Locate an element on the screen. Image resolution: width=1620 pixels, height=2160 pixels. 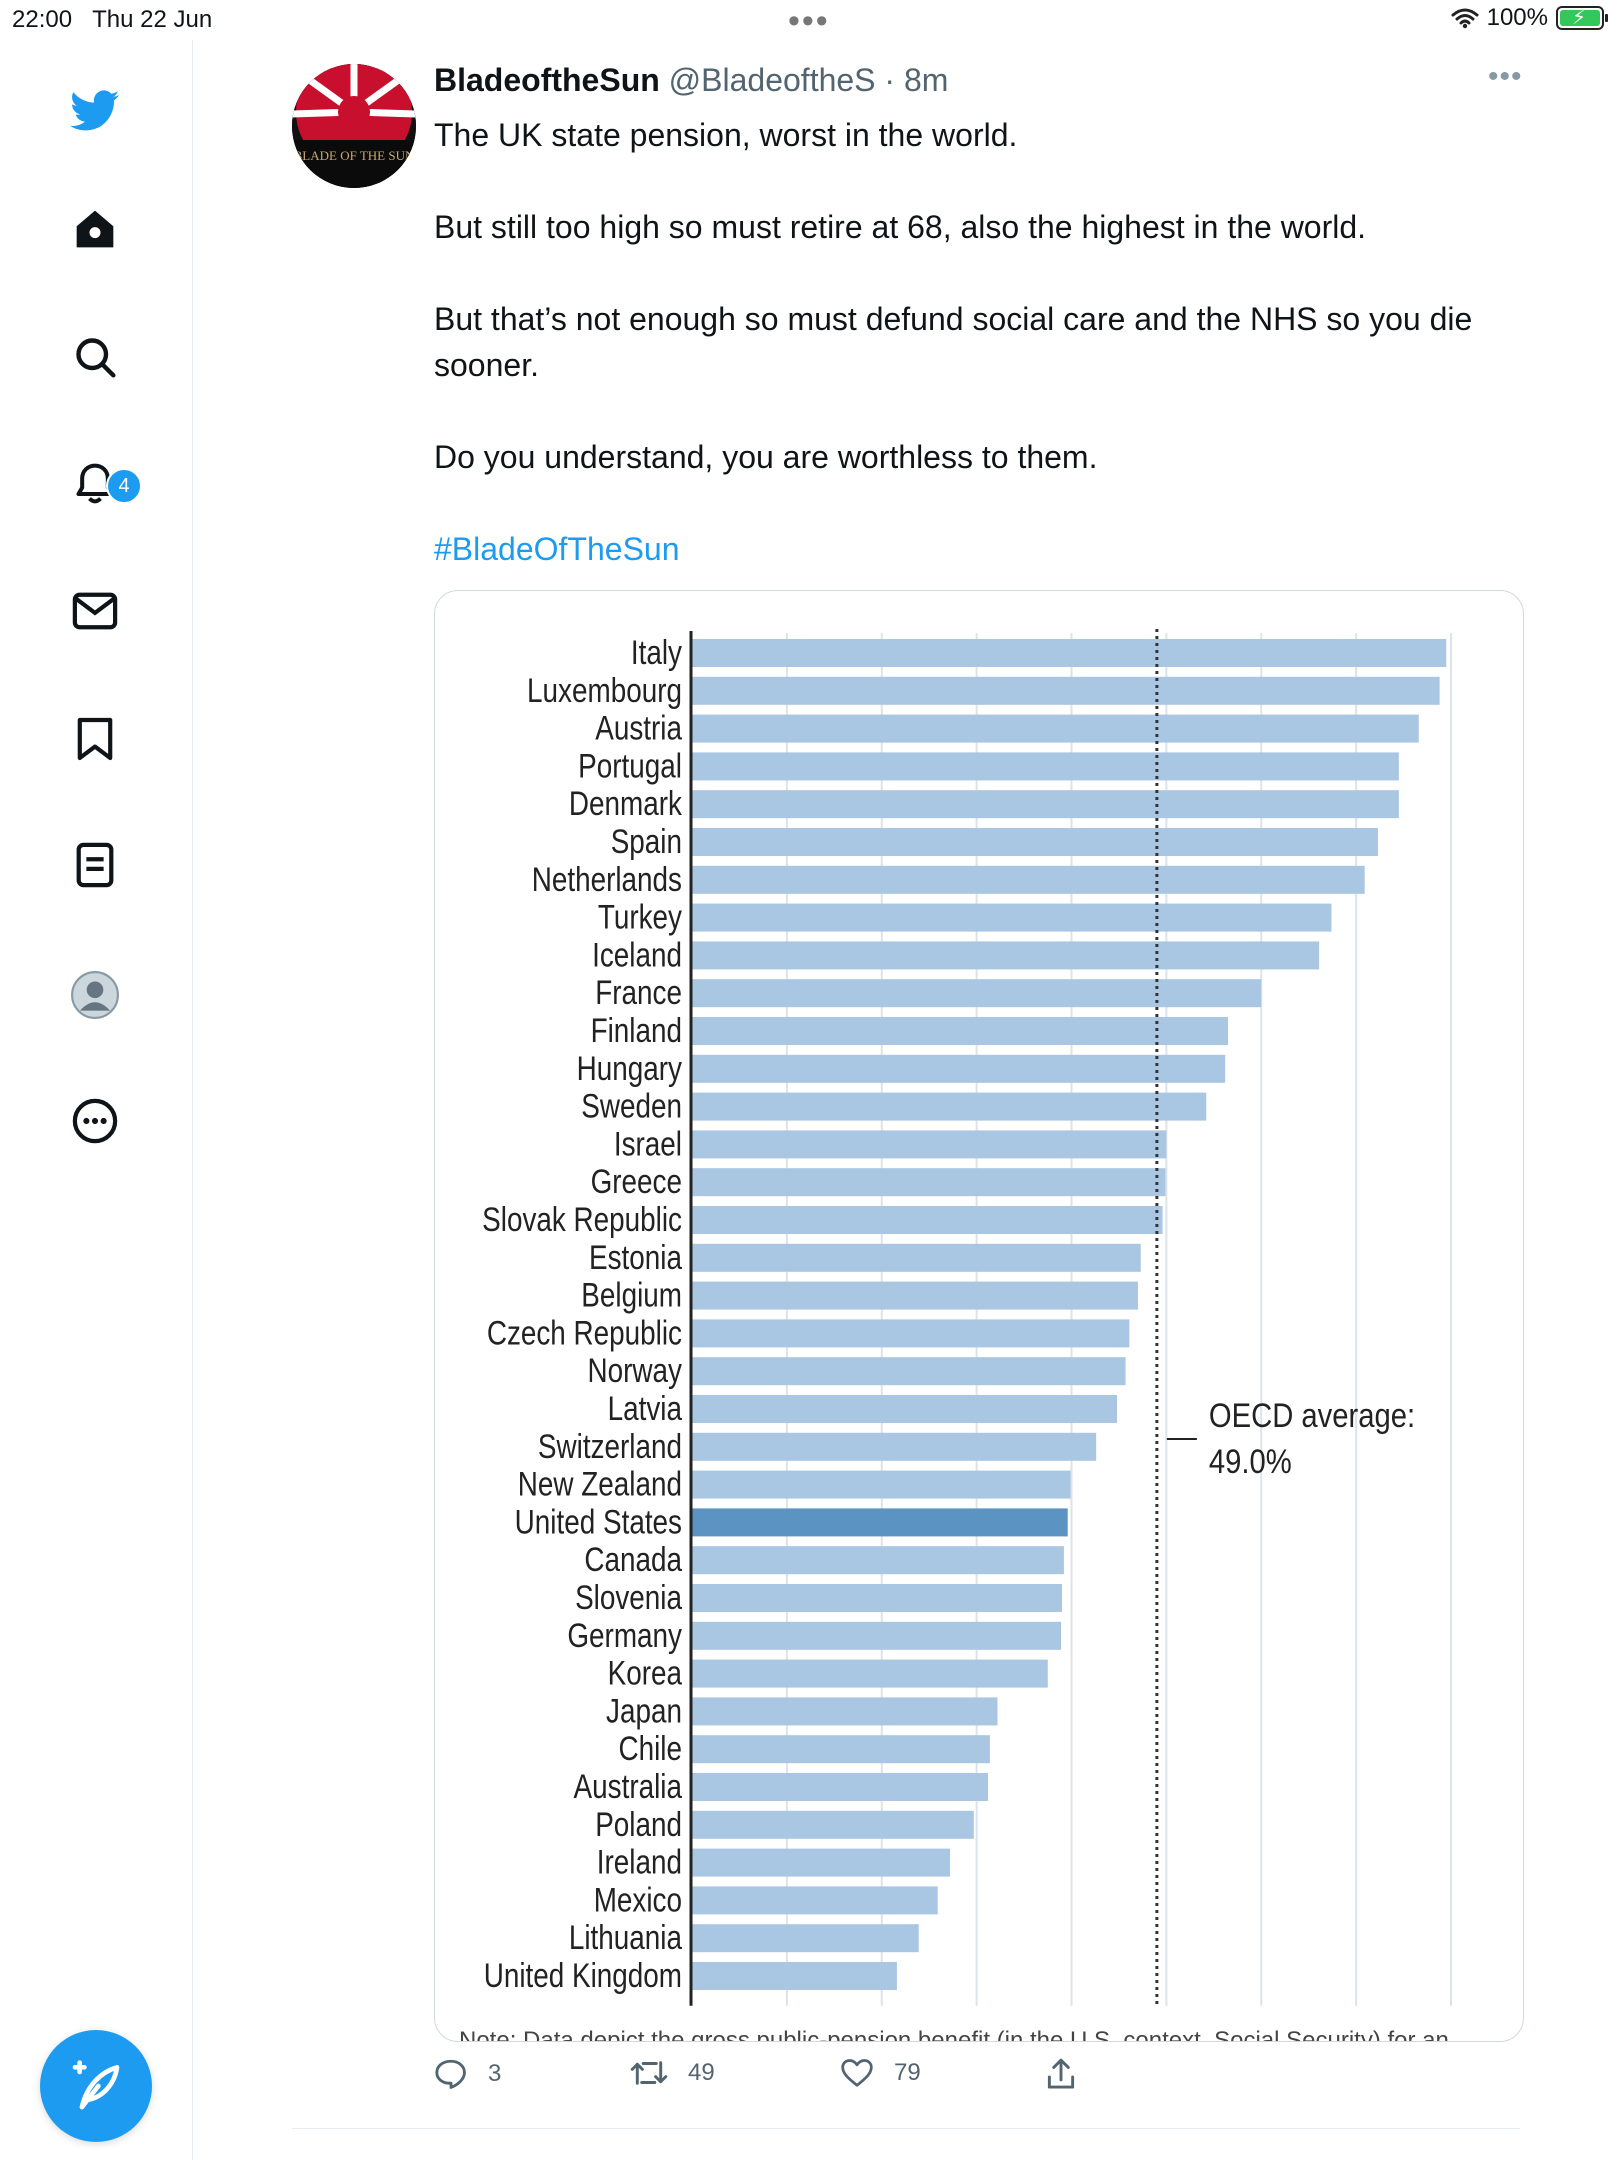
hashtag-link: #BladeOfTheSun is located at coordinates (557, 549).